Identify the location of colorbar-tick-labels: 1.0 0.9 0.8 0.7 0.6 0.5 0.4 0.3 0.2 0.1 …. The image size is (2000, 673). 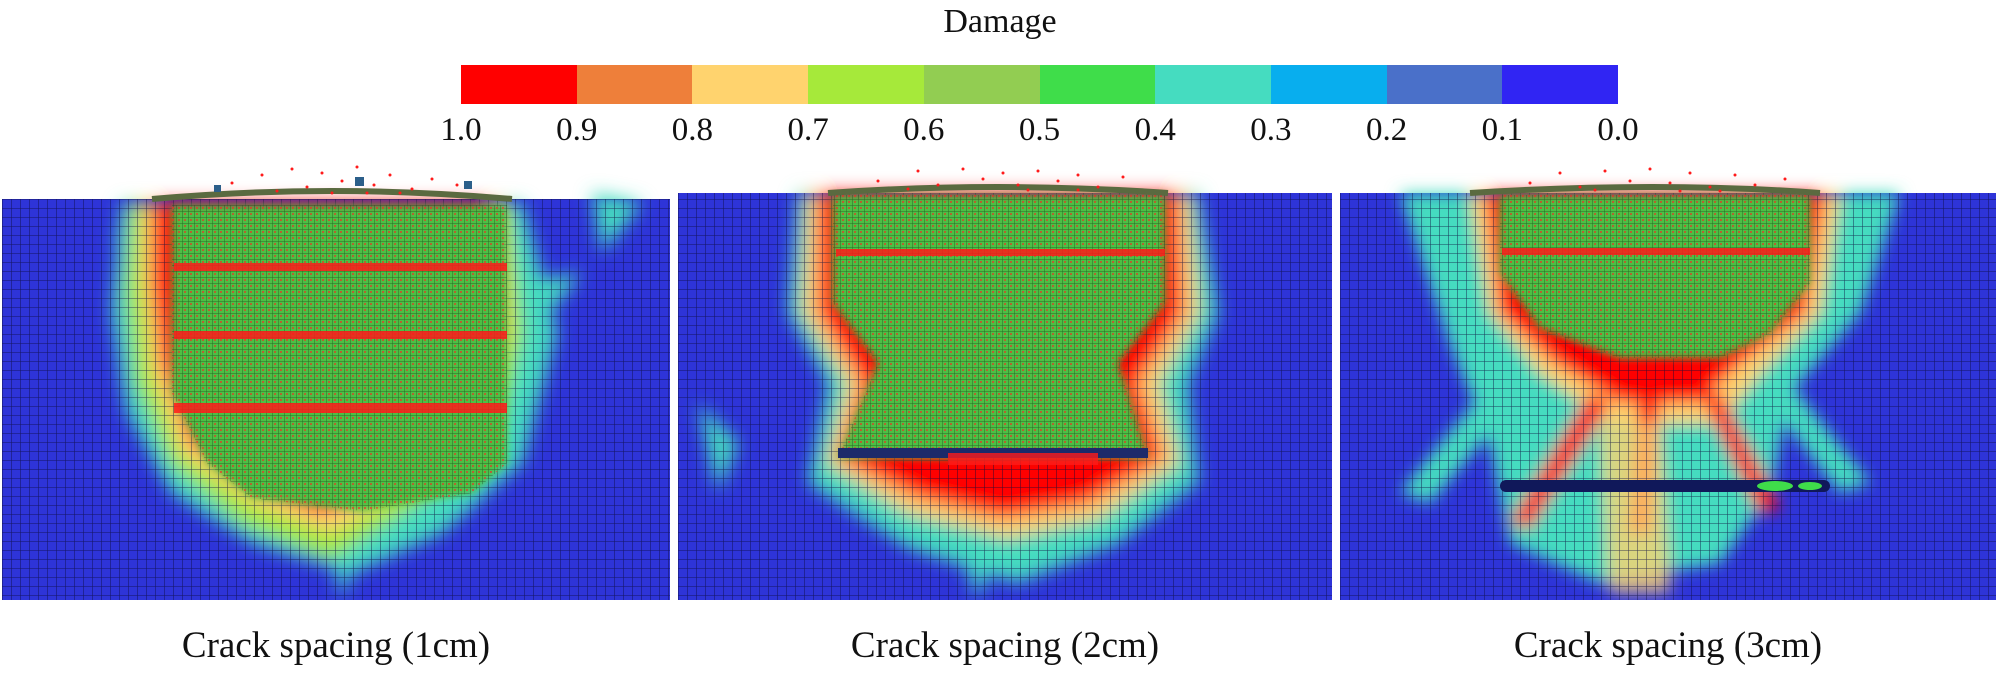
(1000, 130).